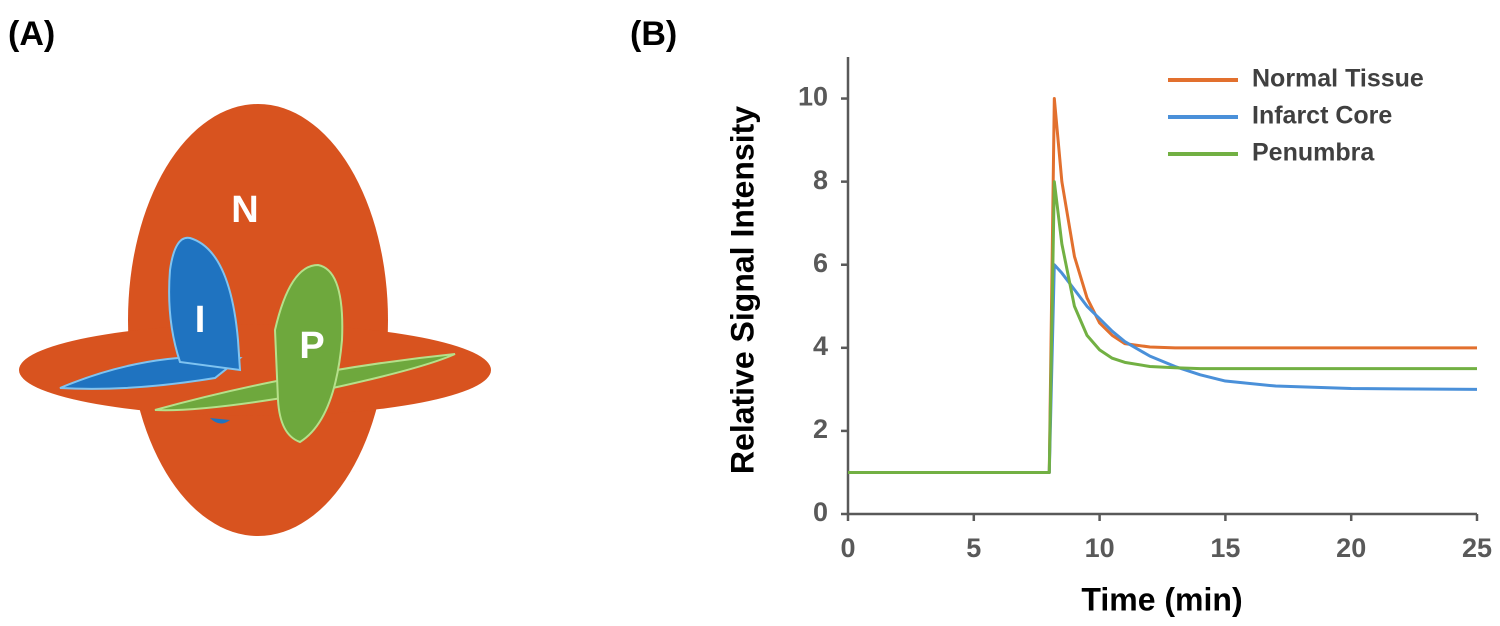  What do you see at coordinates (820, 346) in the screenshot?
I see `y-tick-label: 4` at bounding box center [820, 346].